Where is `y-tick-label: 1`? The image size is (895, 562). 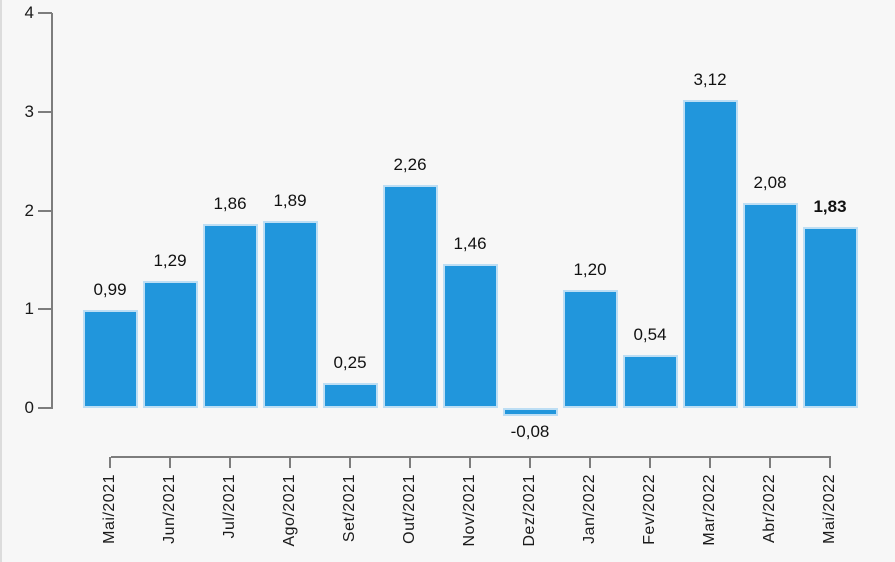
y-tick-label: 1 is located at coordinates (29, 309).